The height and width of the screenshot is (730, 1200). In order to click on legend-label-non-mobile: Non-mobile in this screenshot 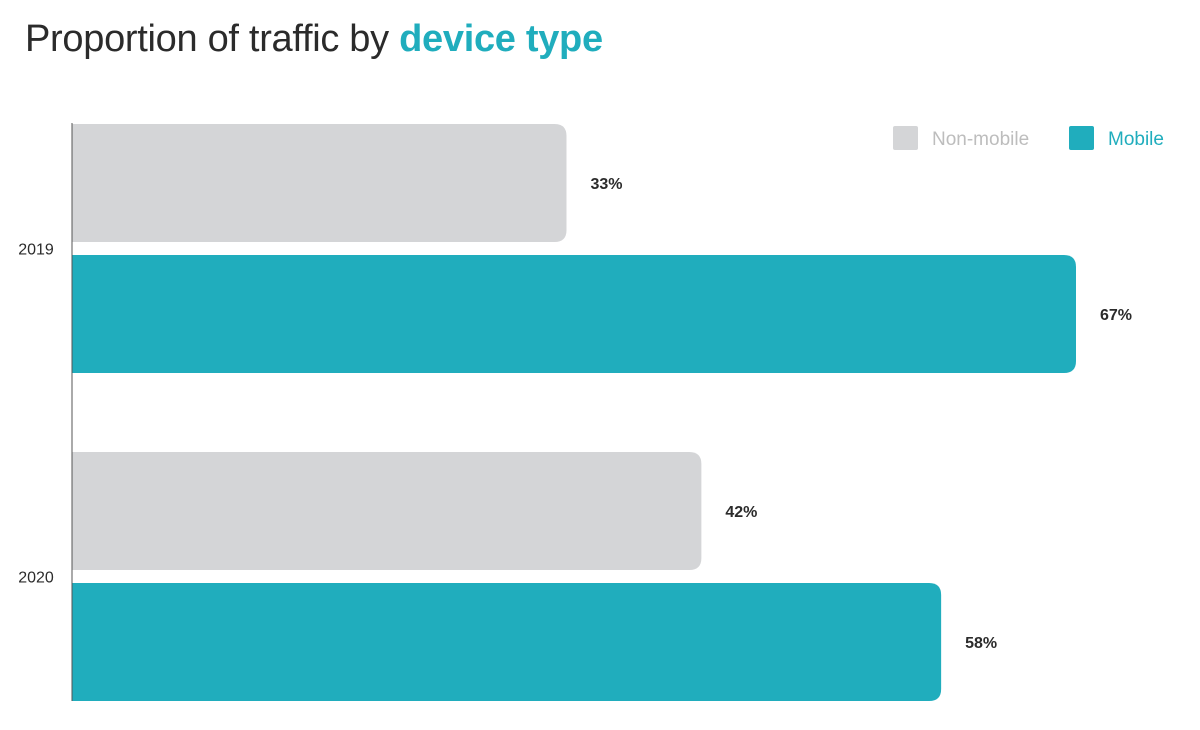, I will do `click(980, 139)`.